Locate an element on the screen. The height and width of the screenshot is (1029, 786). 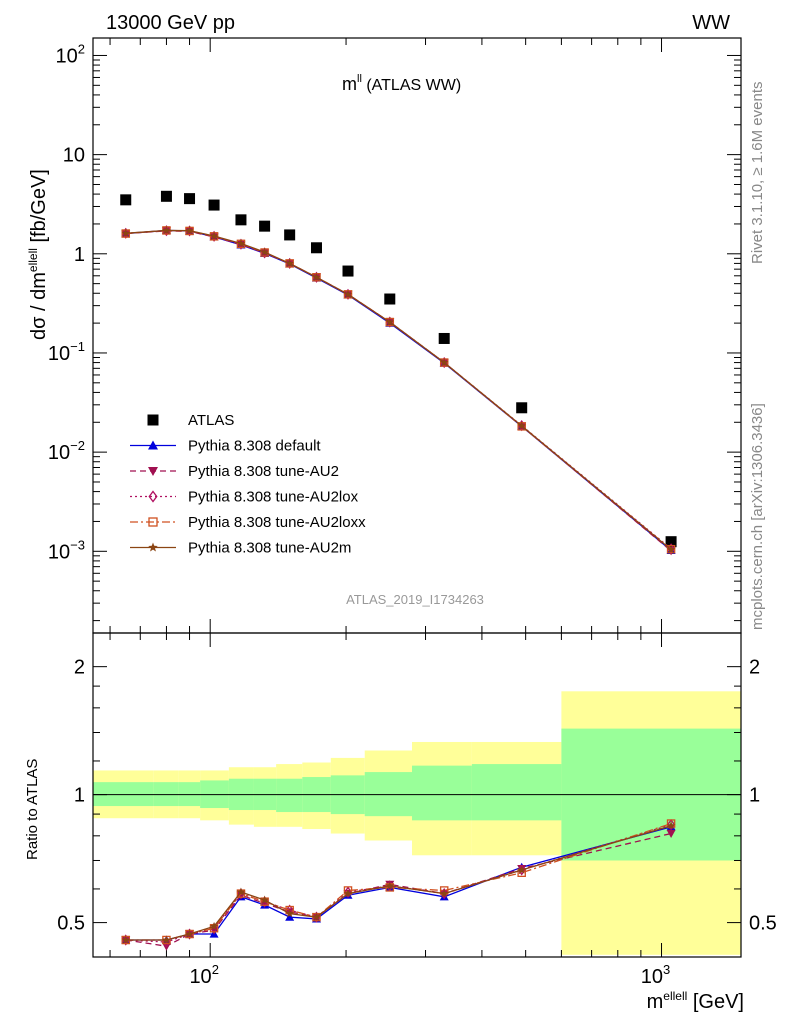
xtick-label-exp: 3 is located at coordinates (666, 969).